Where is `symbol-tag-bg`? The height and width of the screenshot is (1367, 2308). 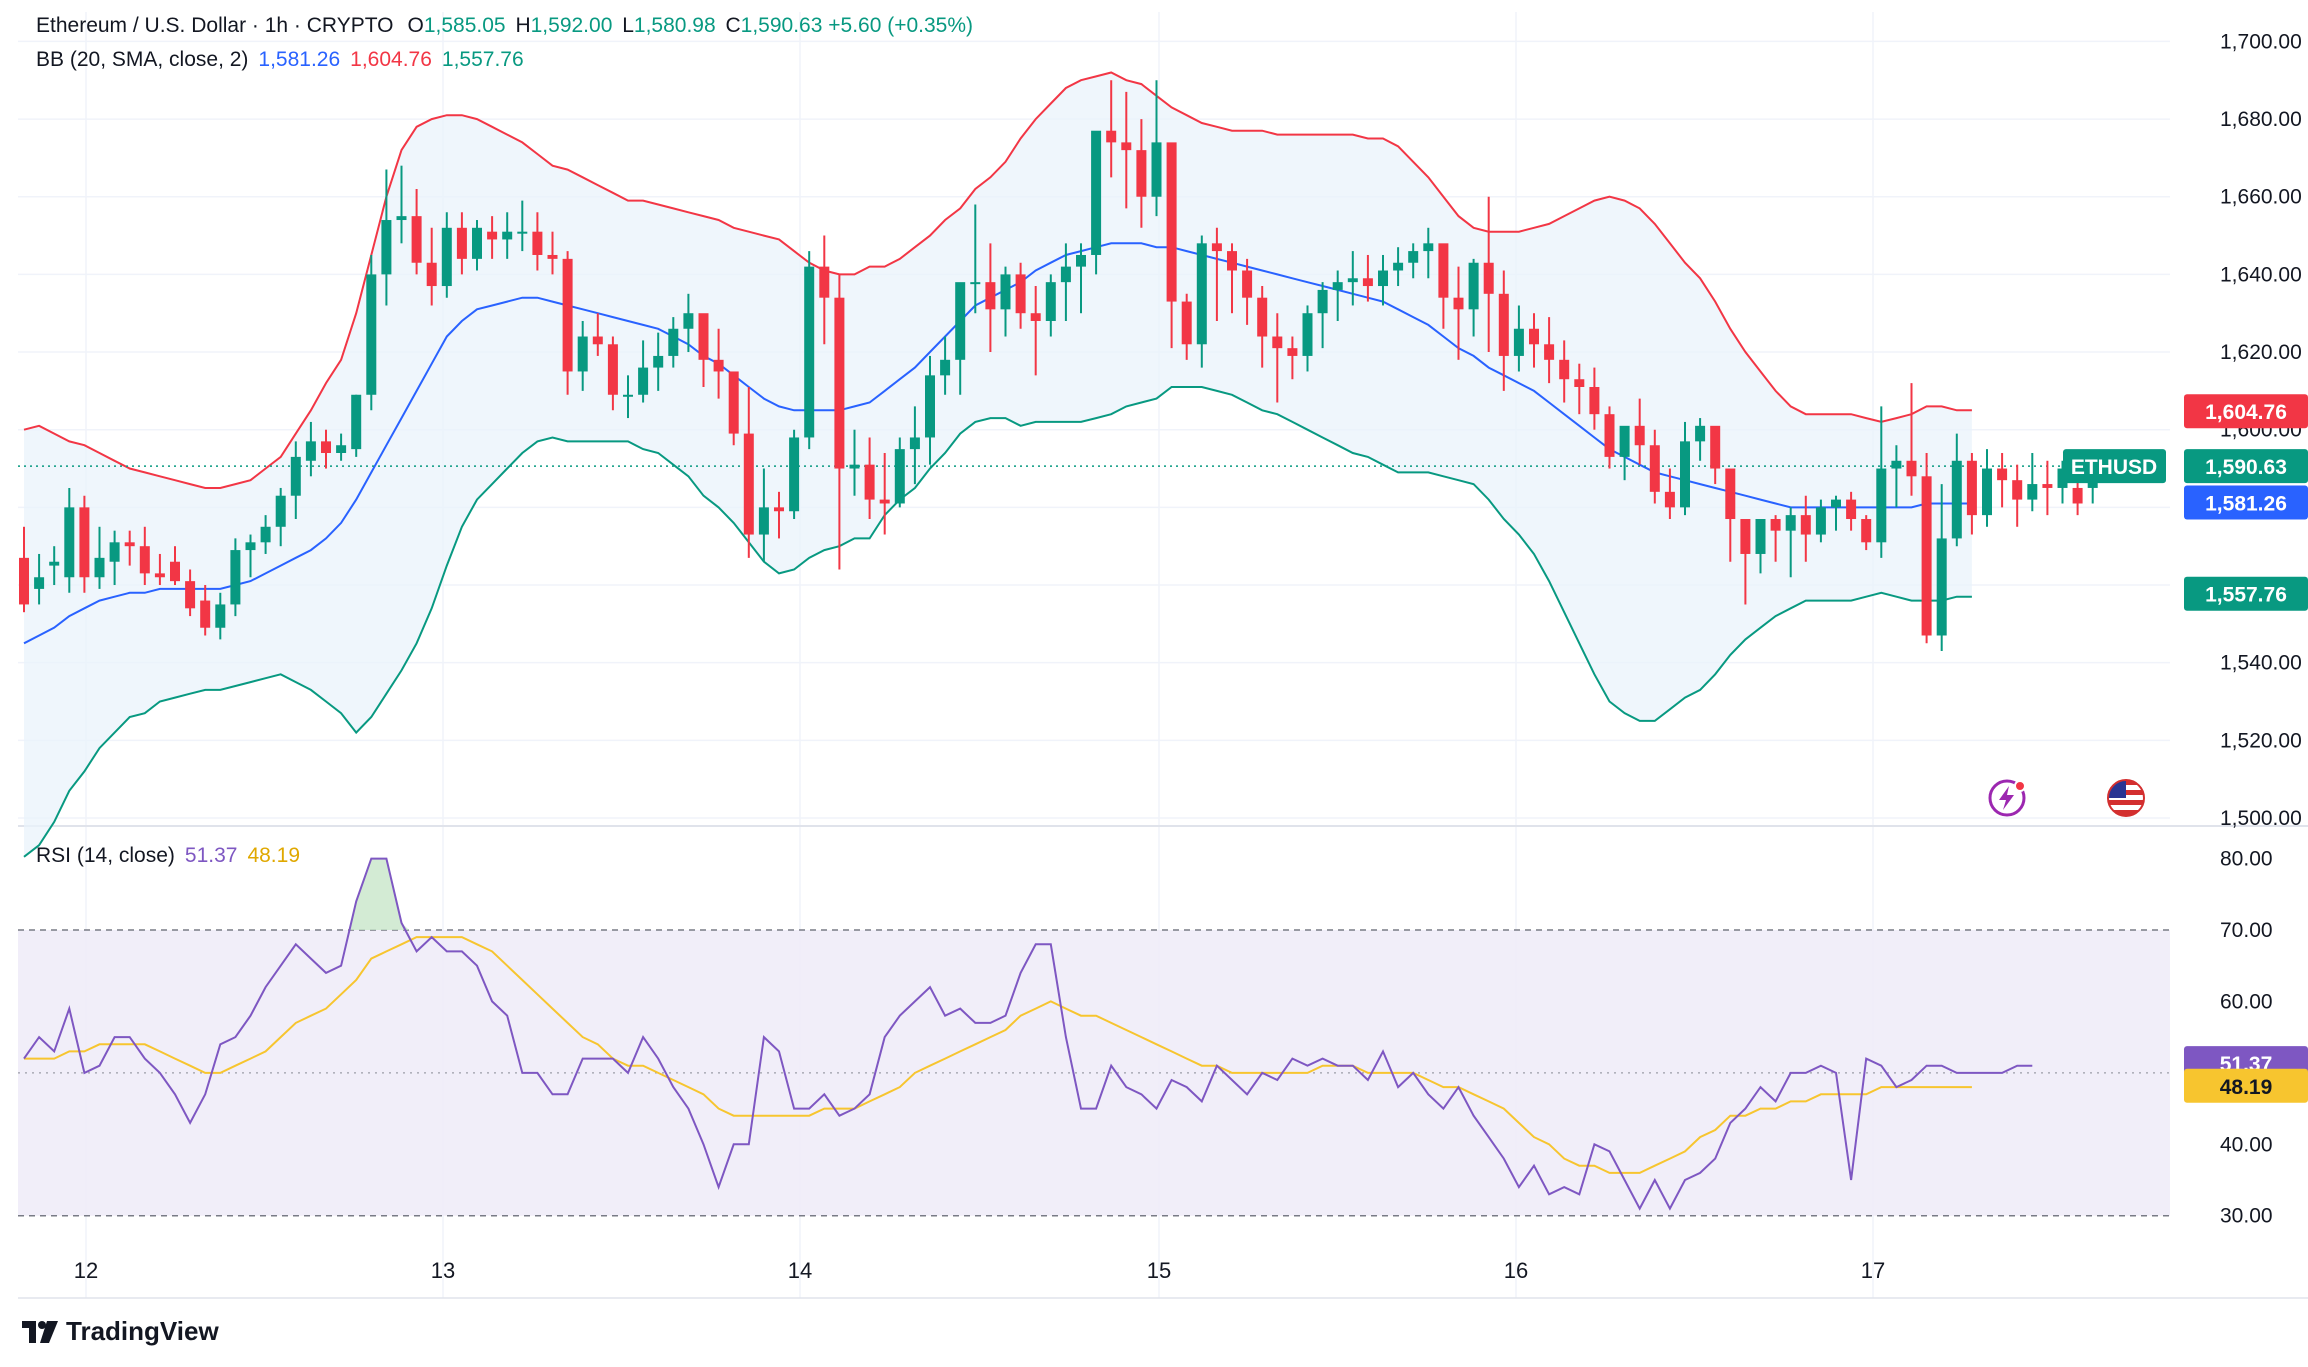
symbol-tag-bg is located at coordinates (2114, 466).